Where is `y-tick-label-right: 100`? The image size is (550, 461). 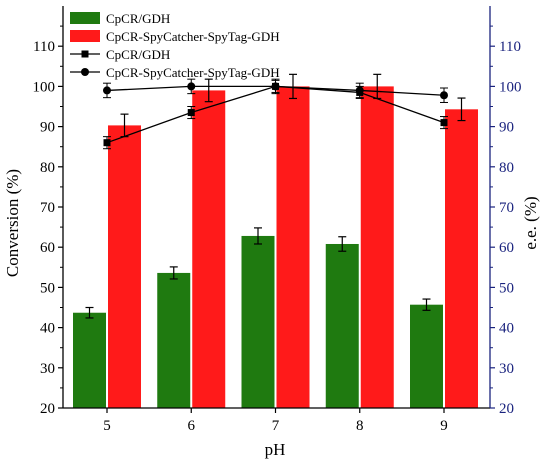 y-tick-label-right: 100 is located at coordinates (510, 87).